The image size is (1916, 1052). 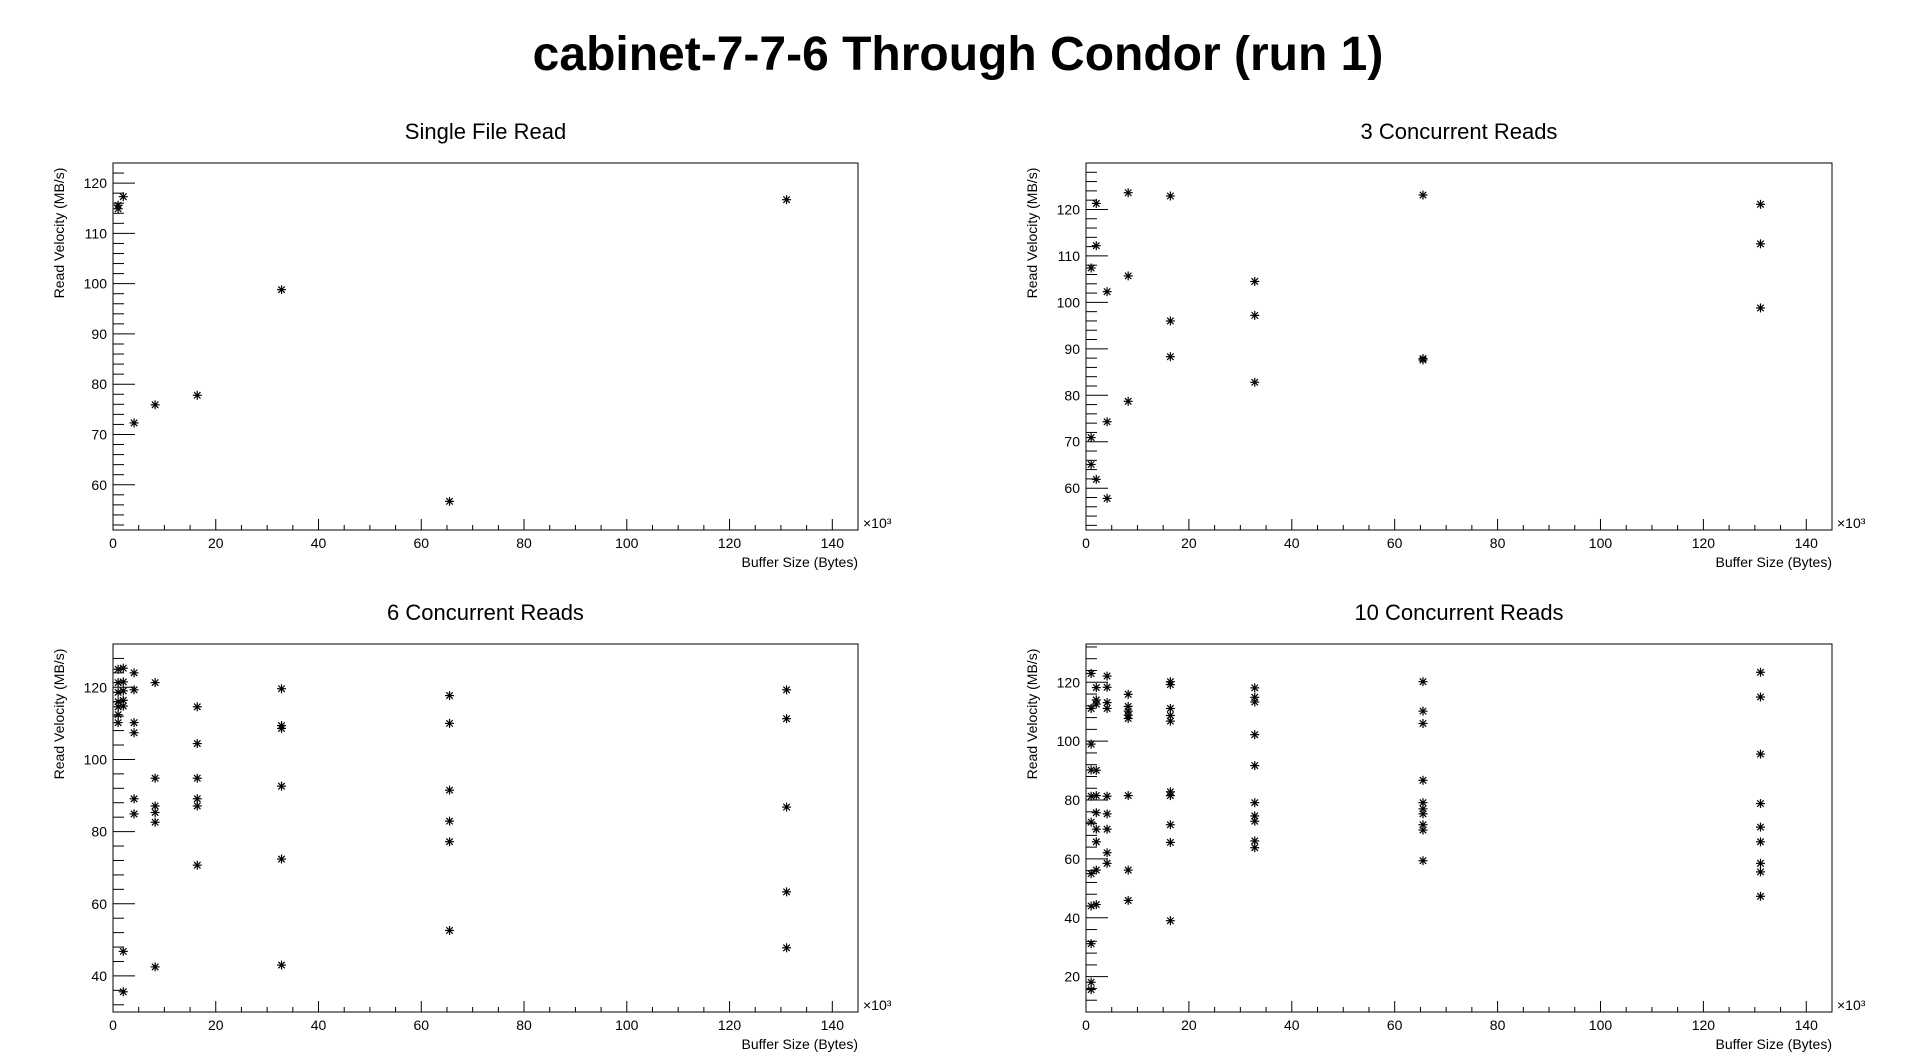 I want to click on y-tick-label: 80, so click(x=1072, y=800).